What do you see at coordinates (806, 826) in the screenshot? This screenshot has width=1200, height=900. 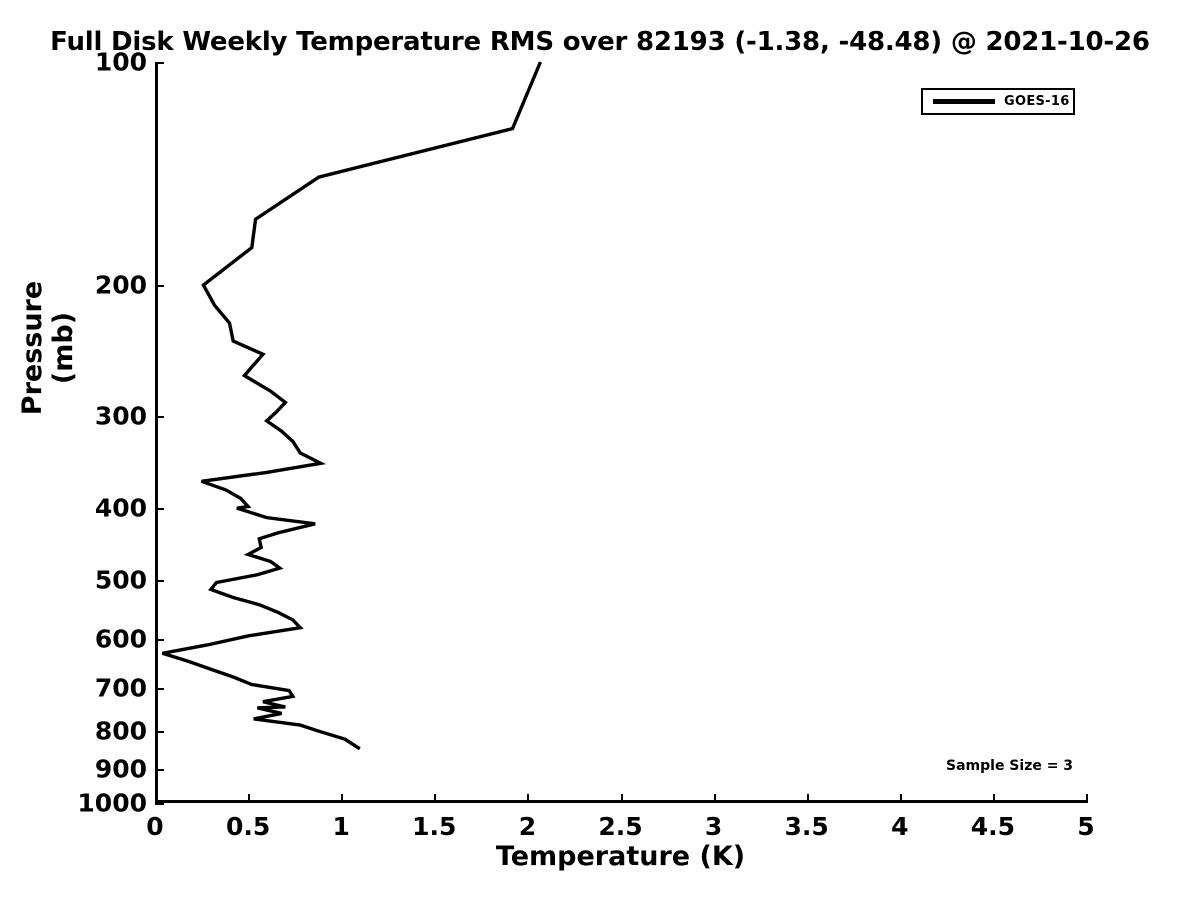 I see `x-tick-label: 3.5` at bounding box center [806, 826].